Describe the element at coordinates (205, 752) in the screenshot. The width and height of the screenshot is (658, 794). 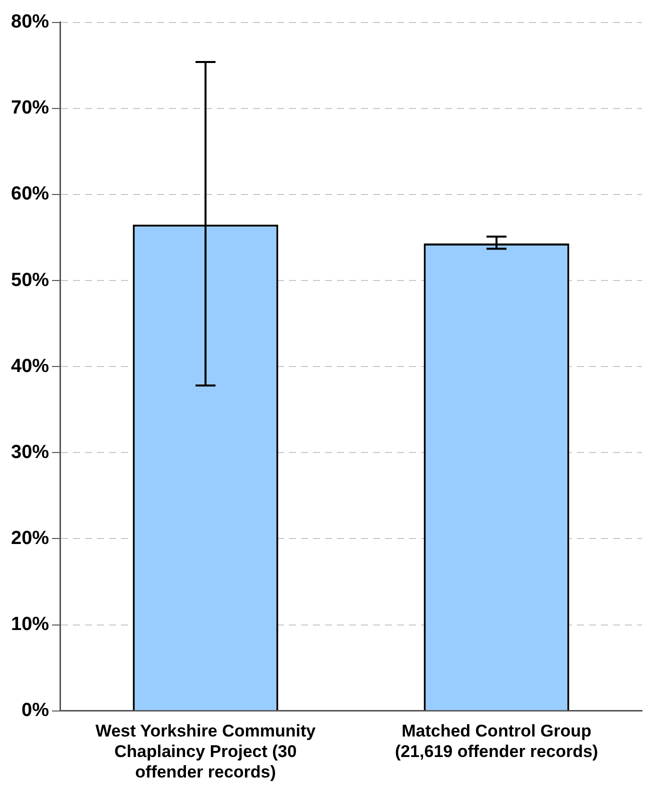
I see `x-tick-label: West Yorkshire Community Chaplaincy Project (30 offender records)` at that location.